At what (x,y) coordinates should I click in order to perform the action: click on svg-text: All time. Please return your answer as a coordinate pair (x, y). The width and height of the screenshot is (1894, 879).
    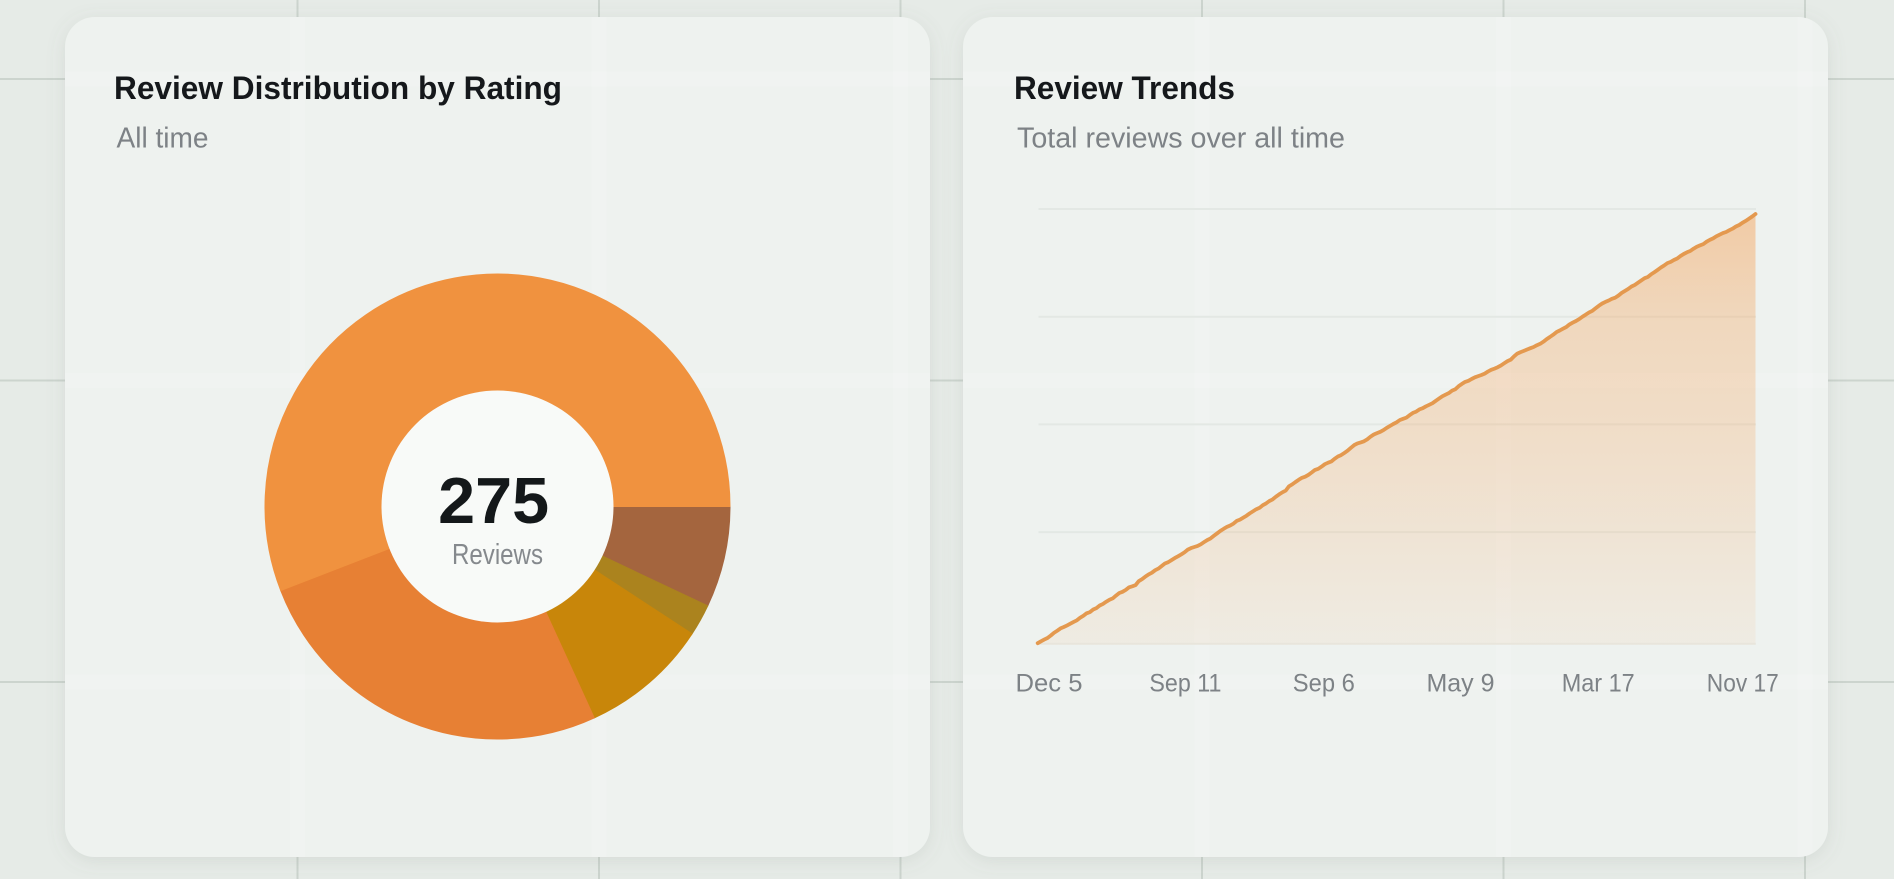
    Looking at the image, I should click on (163, 139).